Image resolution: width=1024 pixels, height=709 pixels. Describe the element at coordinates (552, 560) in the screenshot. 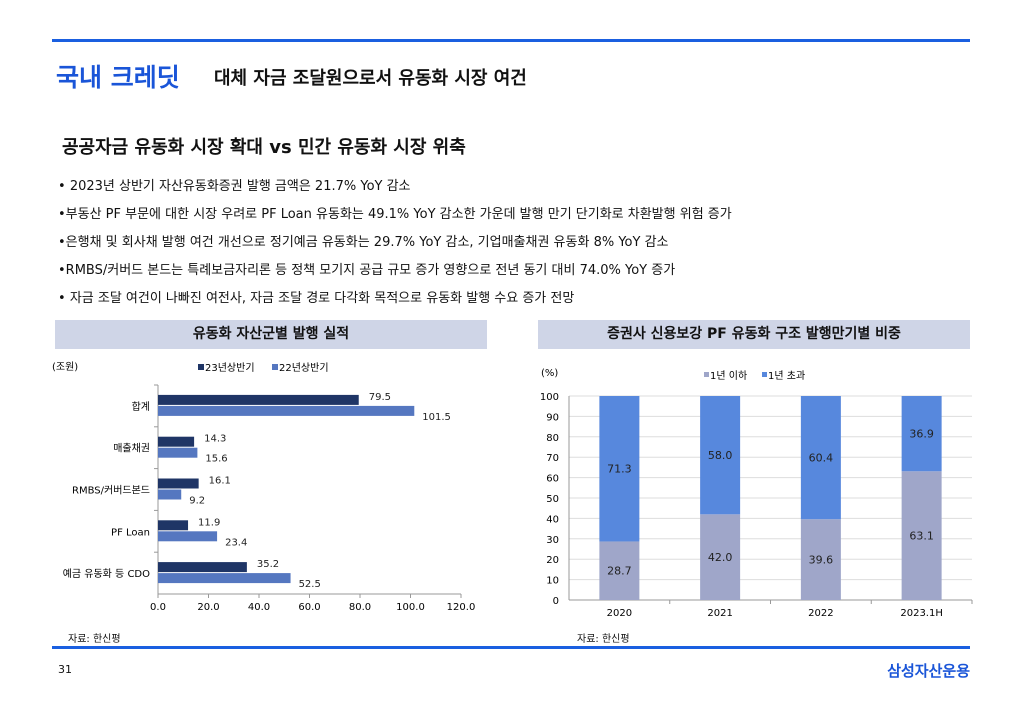

I see `y-tick-label: 20` at that location.